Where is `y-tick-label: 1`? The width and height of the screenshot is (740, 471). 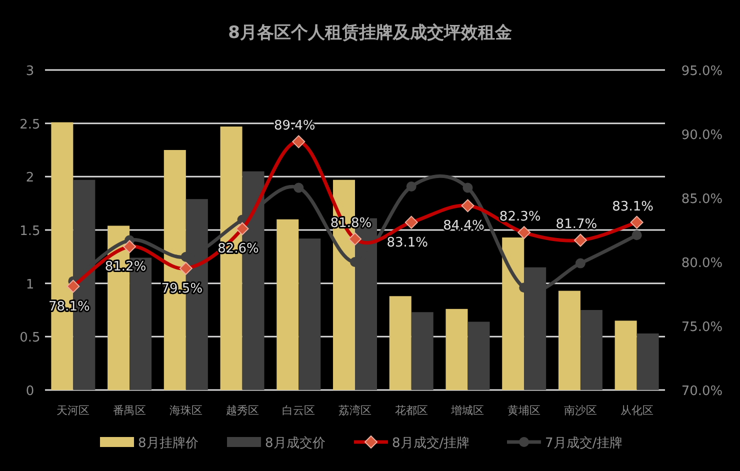
y-tick-label: 1 is located at coordinates (30, 284).